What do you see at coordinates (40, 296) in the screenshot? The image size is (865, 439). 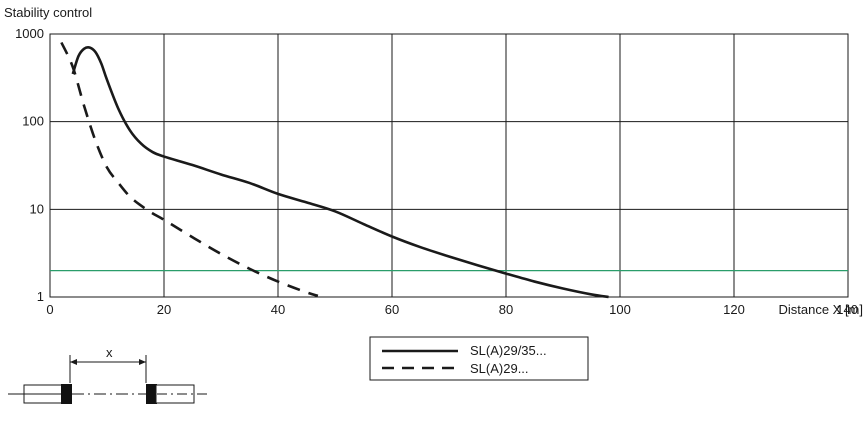 I see `y-tick-label: 1` at bounding box center [40, 296].